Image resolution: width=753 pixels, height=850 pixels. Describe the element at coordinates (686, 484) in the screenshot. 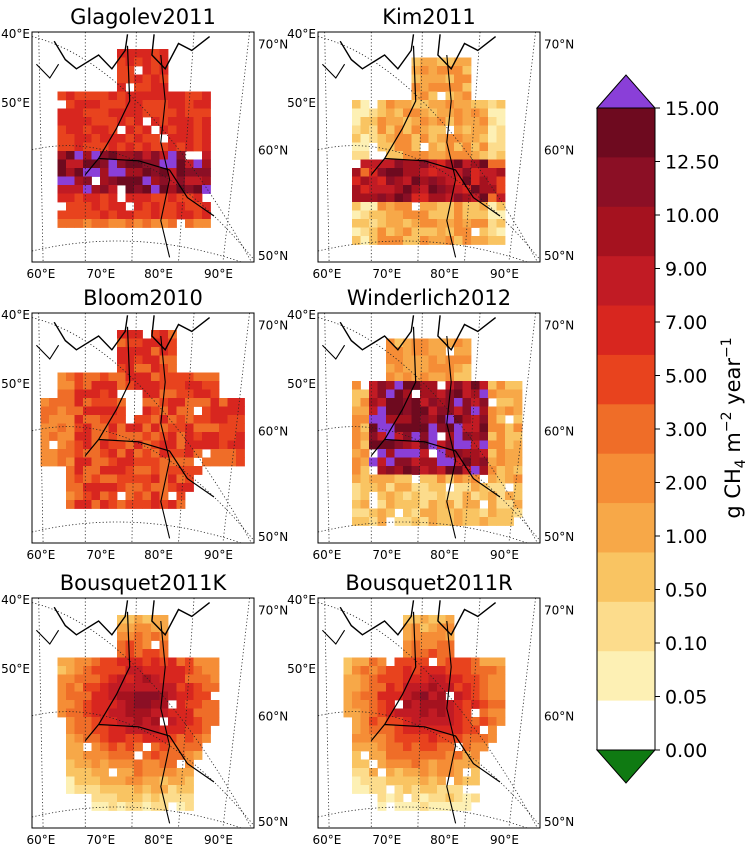

I see `colorbar-tick-label: 2.00` at that location.